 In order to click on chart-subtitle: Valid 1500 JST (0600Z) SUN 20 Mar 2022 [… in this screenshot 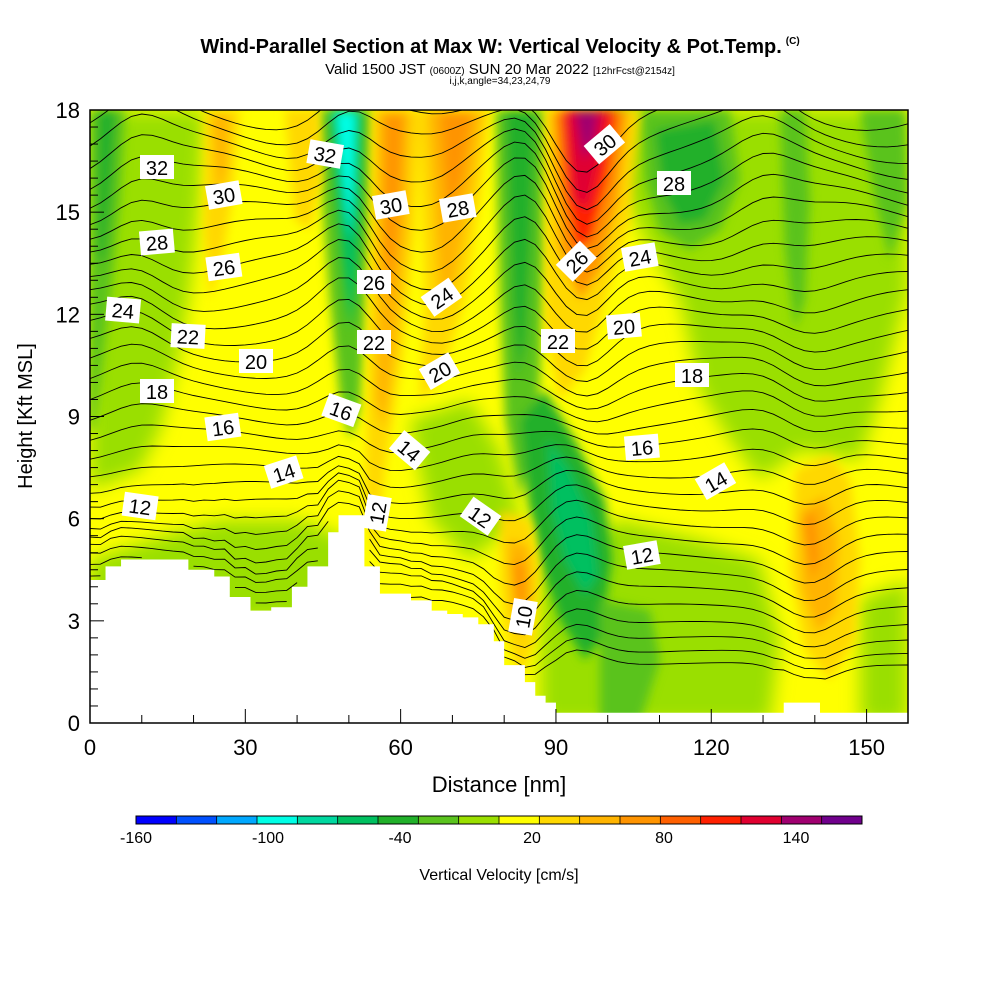, I will do `click(500, 69)`.